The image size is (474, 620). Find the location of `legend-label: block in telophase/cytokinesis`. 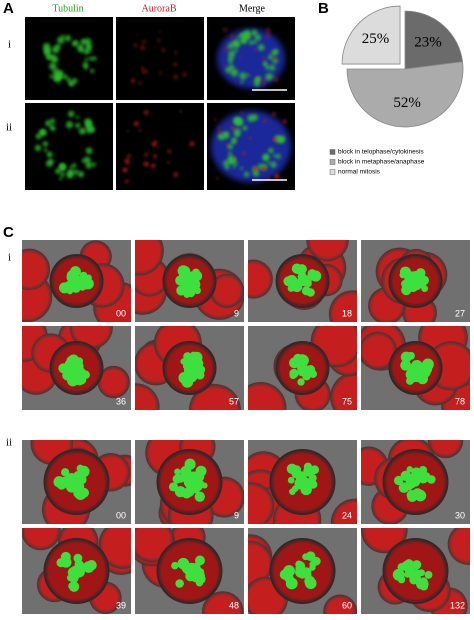

legend-label: block in telophase/cytokinesis is located at coordinates (381, 152).